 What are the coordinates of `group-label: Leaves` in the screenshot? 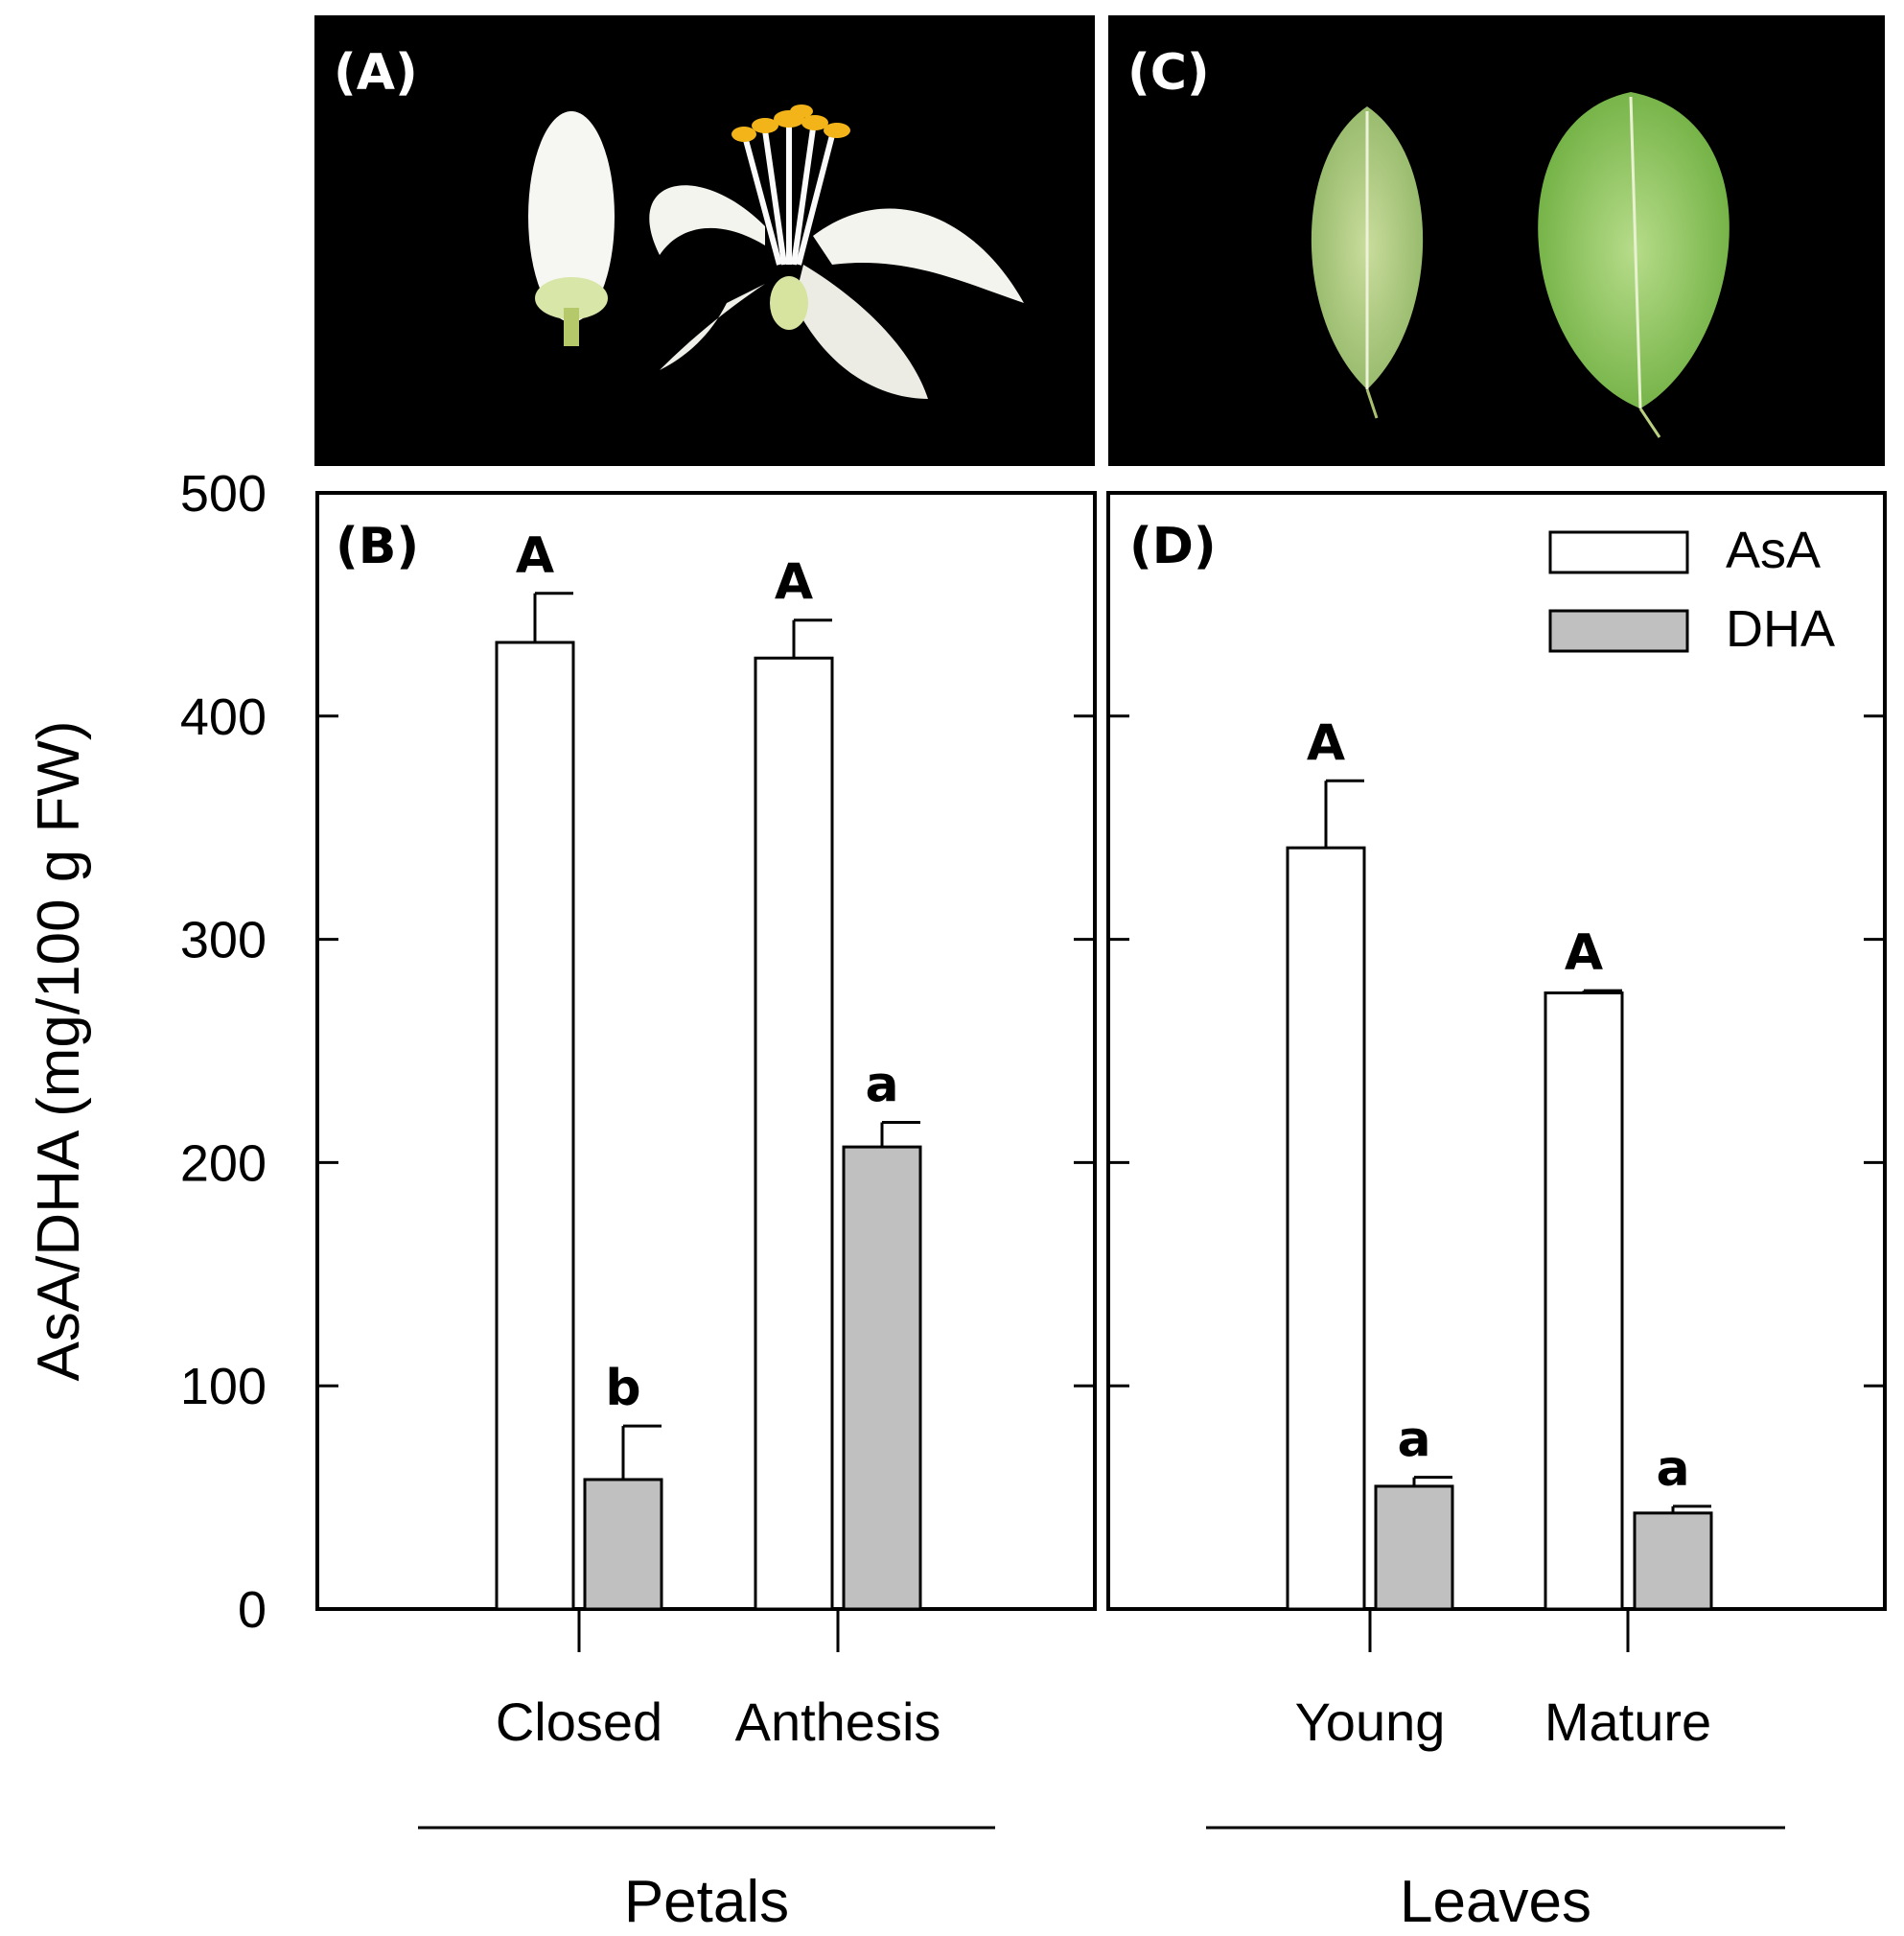 It's located at (1496, 1902).